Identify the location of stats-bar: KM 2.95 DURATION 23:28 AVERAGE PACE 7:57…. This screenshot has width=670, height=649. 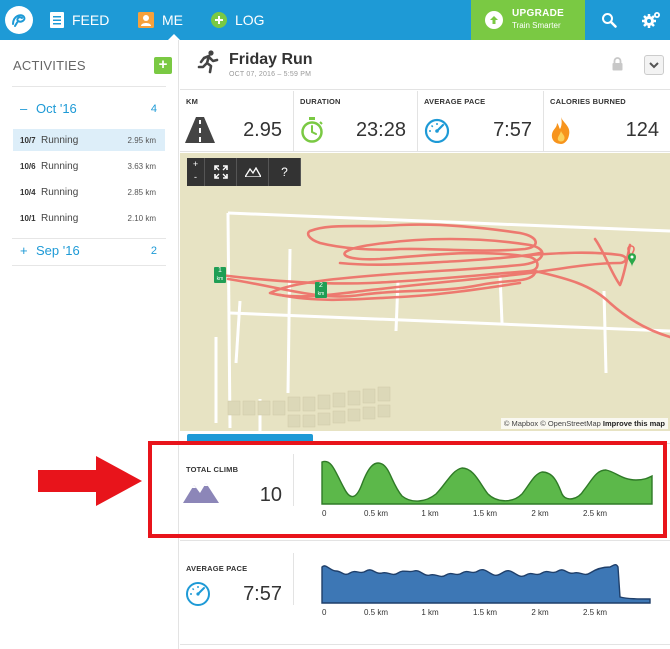
(425, 121).